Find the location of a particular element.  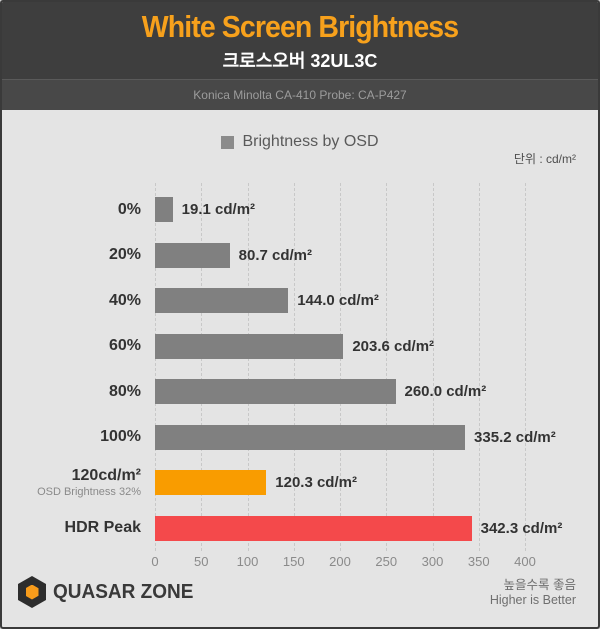

category-label: 120cd/m² OSD Brightness 32% is located at coordinates (78, 482).